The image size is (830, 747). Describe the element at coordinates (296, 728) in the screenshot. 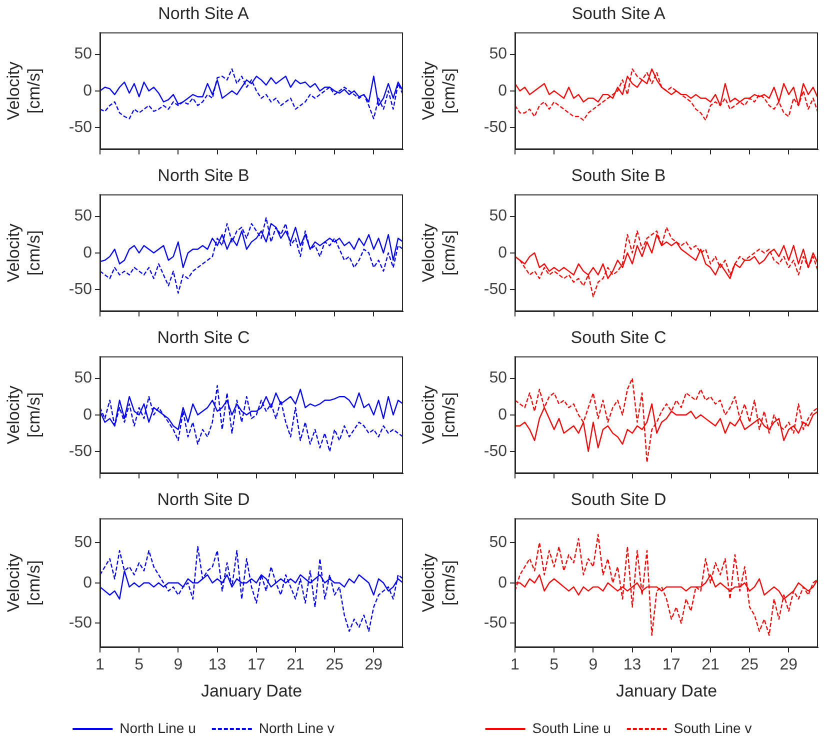

I see `legend-label: North Line v` at that location.